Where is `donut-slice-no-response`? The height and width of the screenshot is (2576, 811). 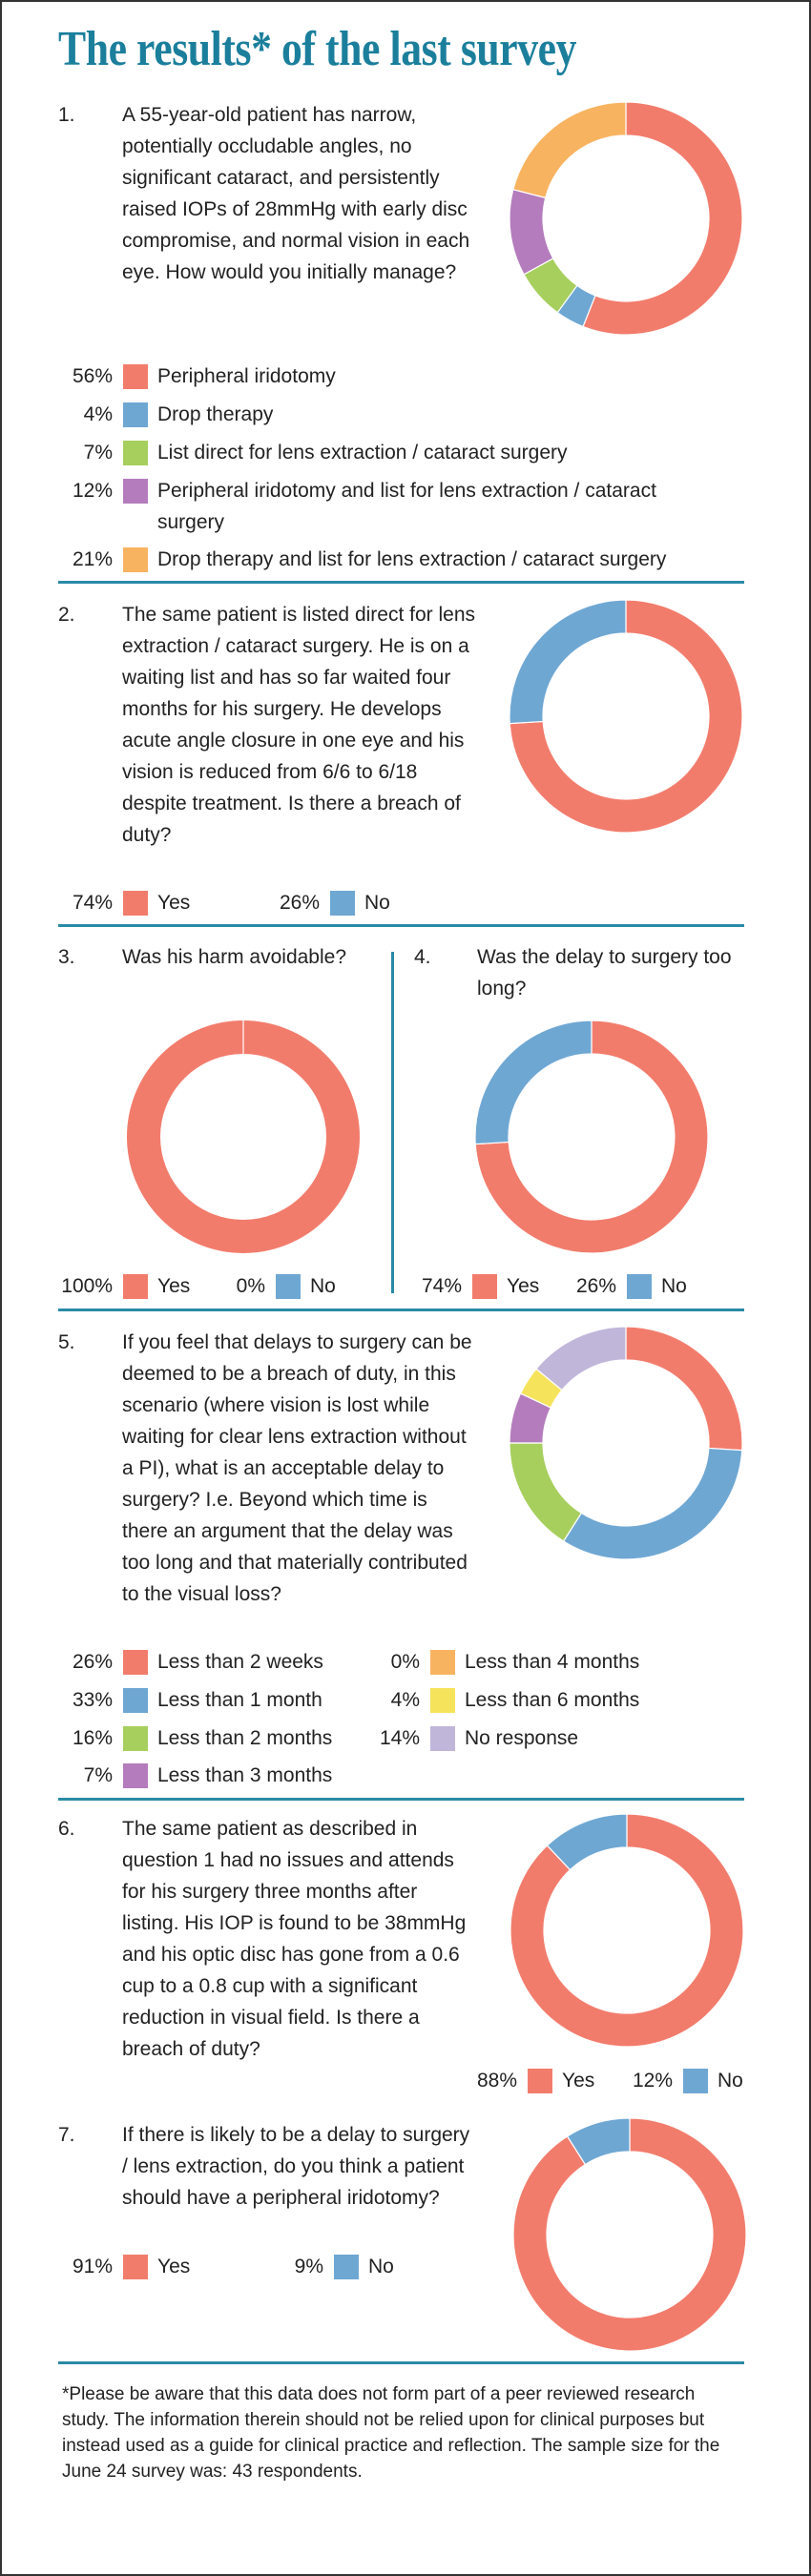
donut-slice-no-response is located at coordinates (581, 1358).